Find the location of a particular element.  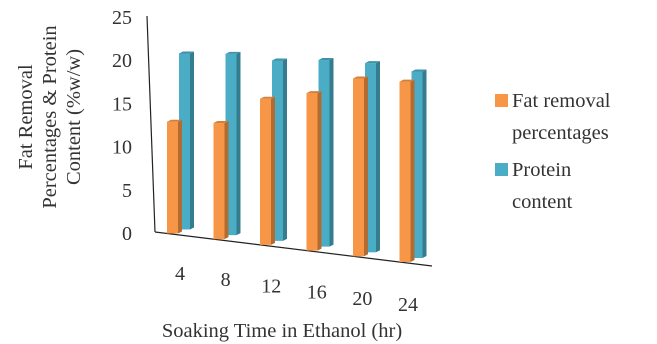

legend: Fat removal percentages Protein content is located at coordinates (553, 151).